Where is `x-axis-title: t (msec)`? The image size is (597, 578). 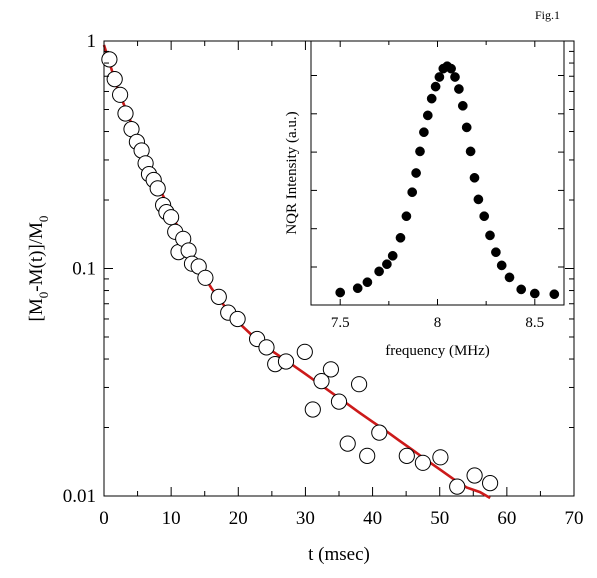
x-axis-title: t (msec) is located at coordinates (339, 554).